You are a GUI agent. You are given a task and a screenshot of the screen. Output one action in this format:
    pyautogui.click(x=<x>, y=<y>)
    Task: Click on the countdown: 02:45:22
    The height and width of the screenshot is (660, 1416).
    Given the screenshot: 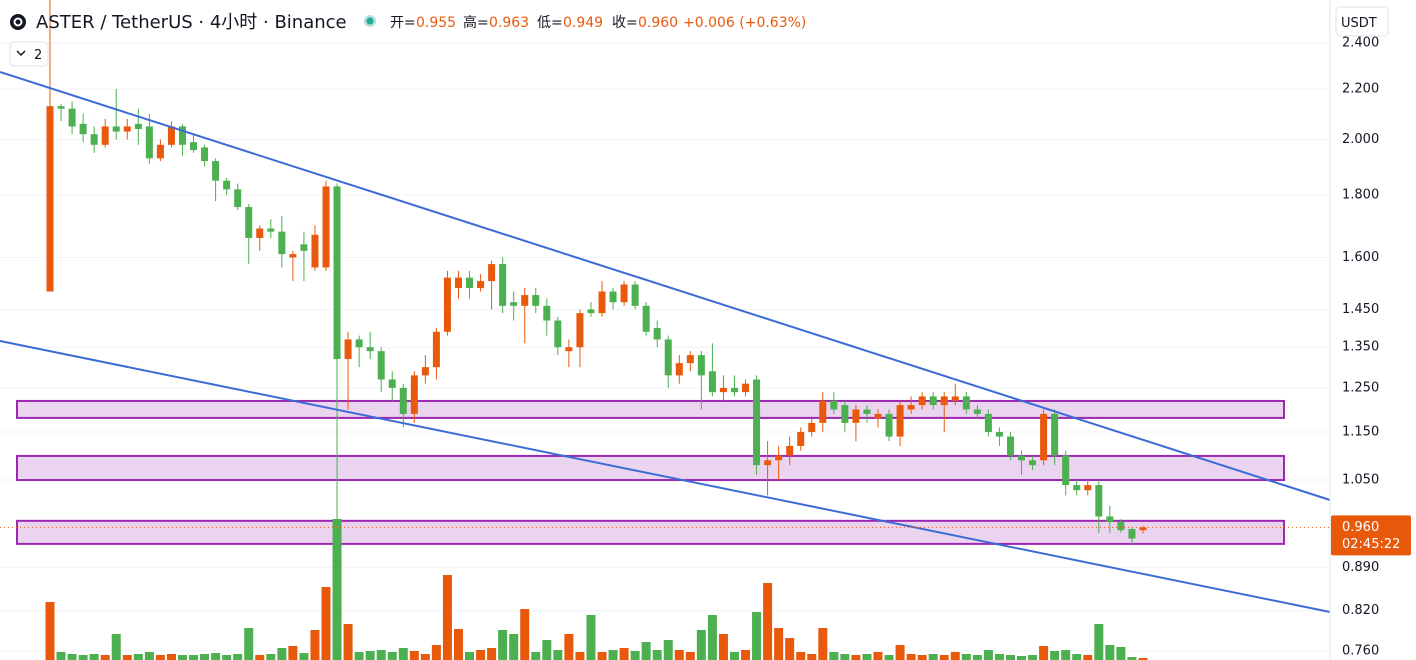 What is the action you would take?
    pyautogui.click(x=1371, y=544)
    